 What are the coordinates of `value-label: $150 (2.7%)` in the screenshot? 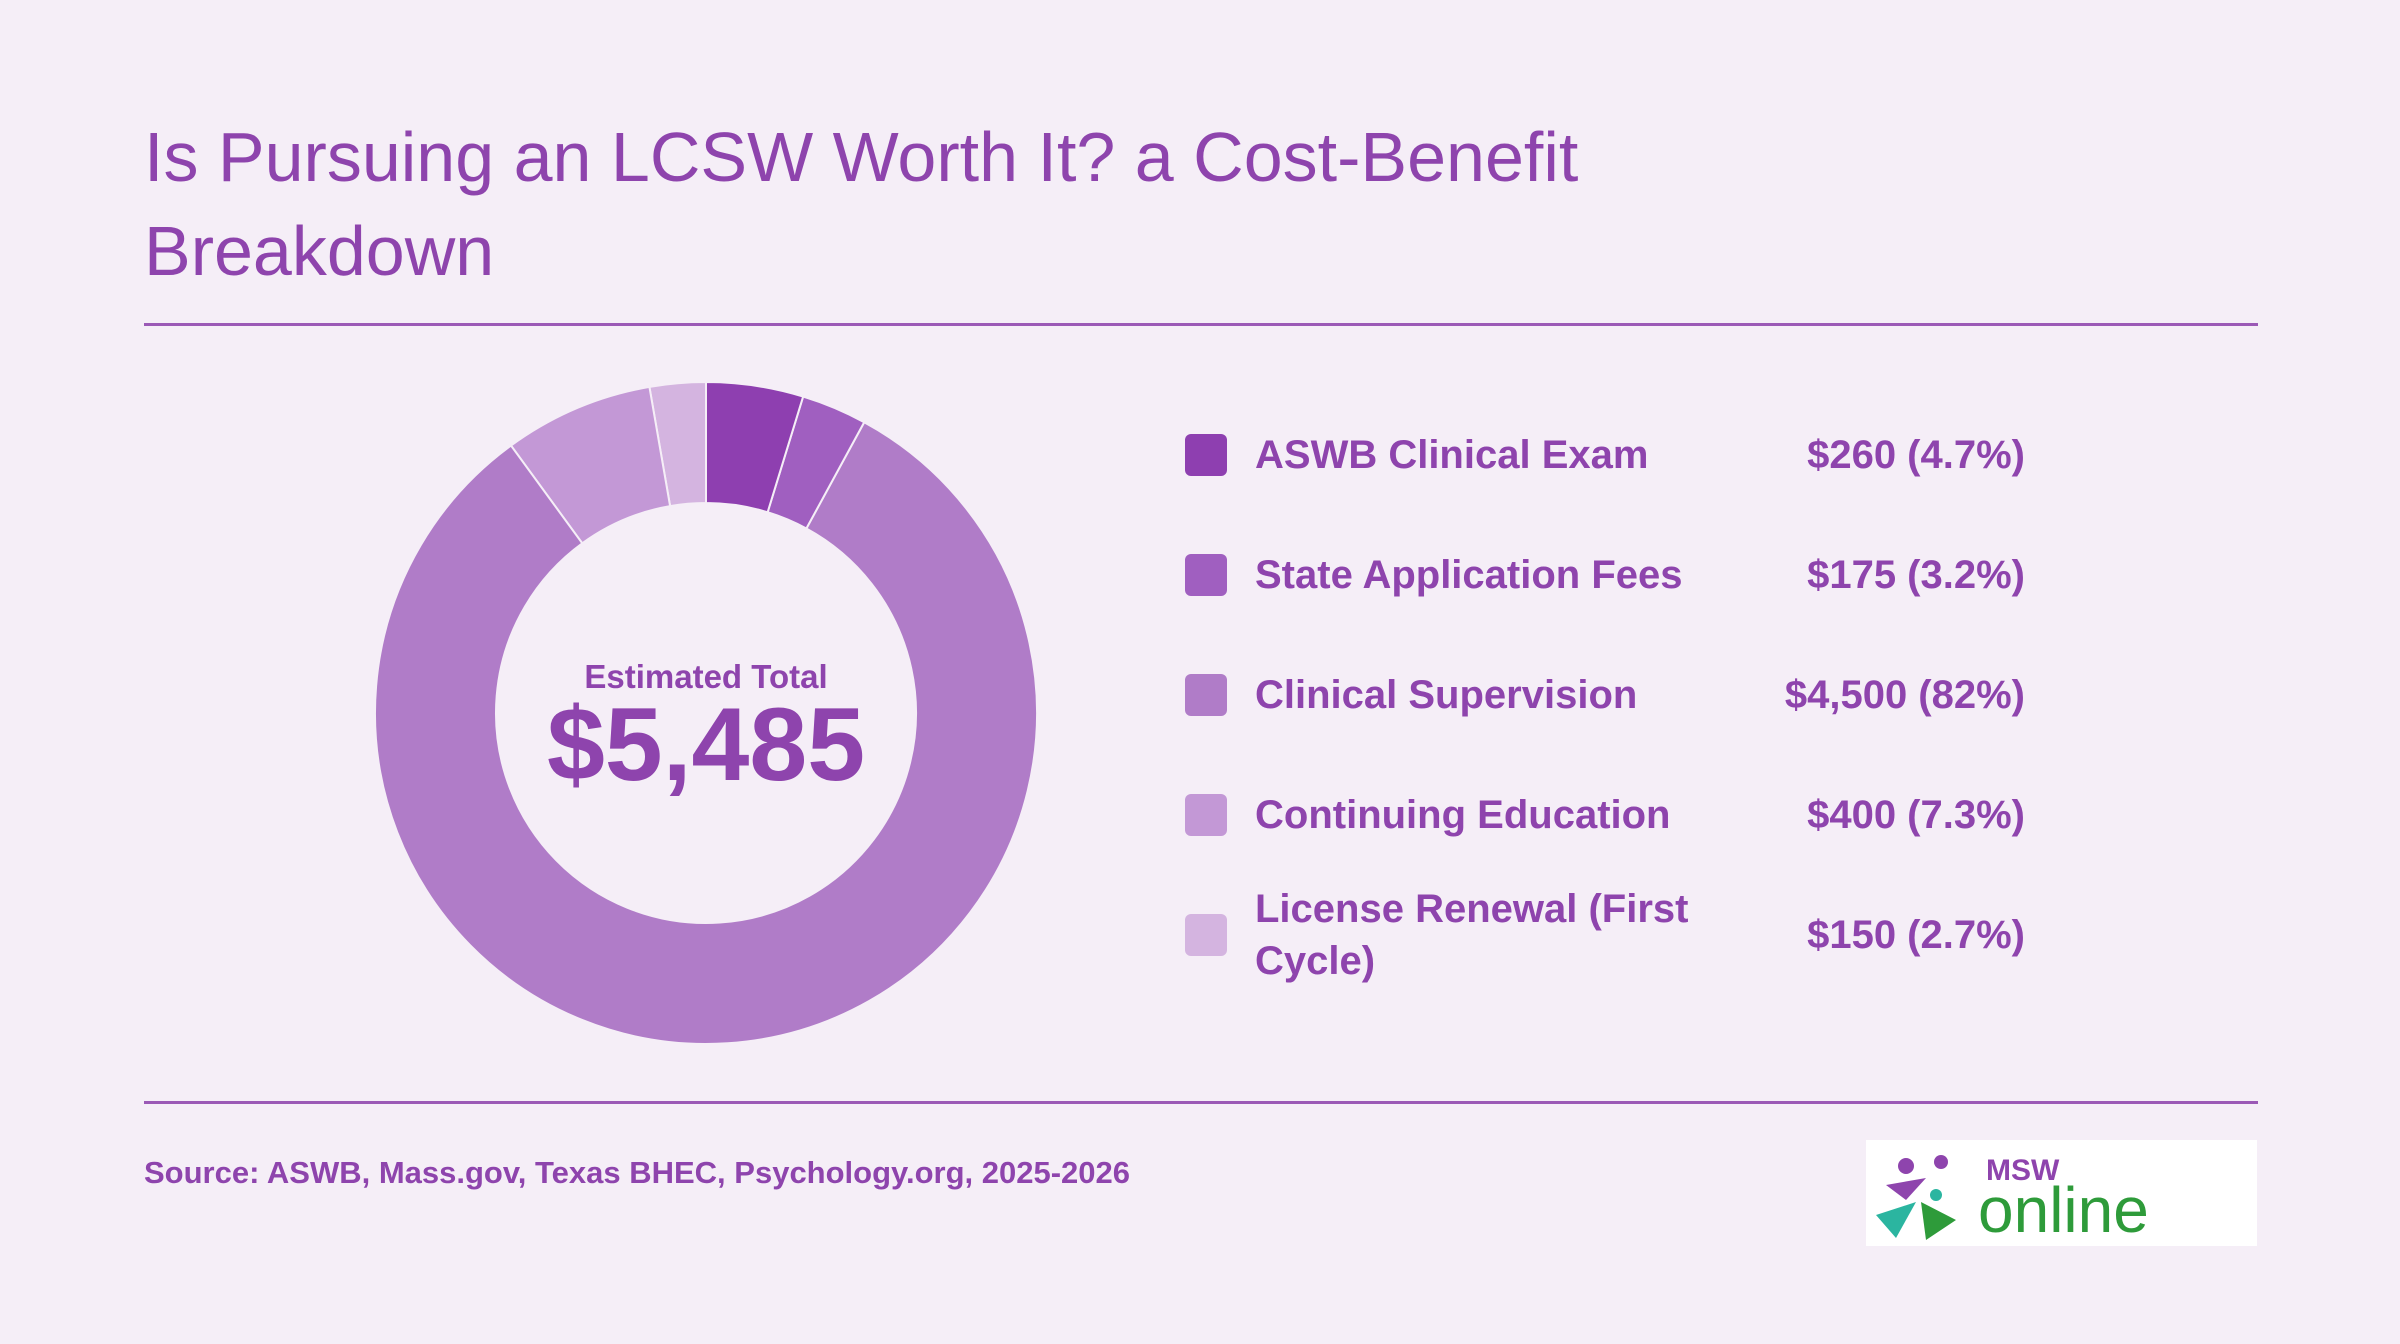 It's located at (1916, 934).